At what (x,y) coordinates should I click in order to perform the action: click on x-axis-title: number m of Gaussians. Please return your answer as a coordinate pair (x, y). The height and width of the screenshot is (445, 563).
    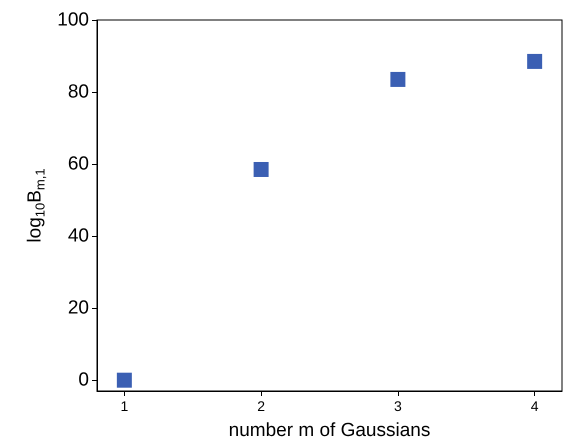
    Looking at the image, I should click on (329, 430).